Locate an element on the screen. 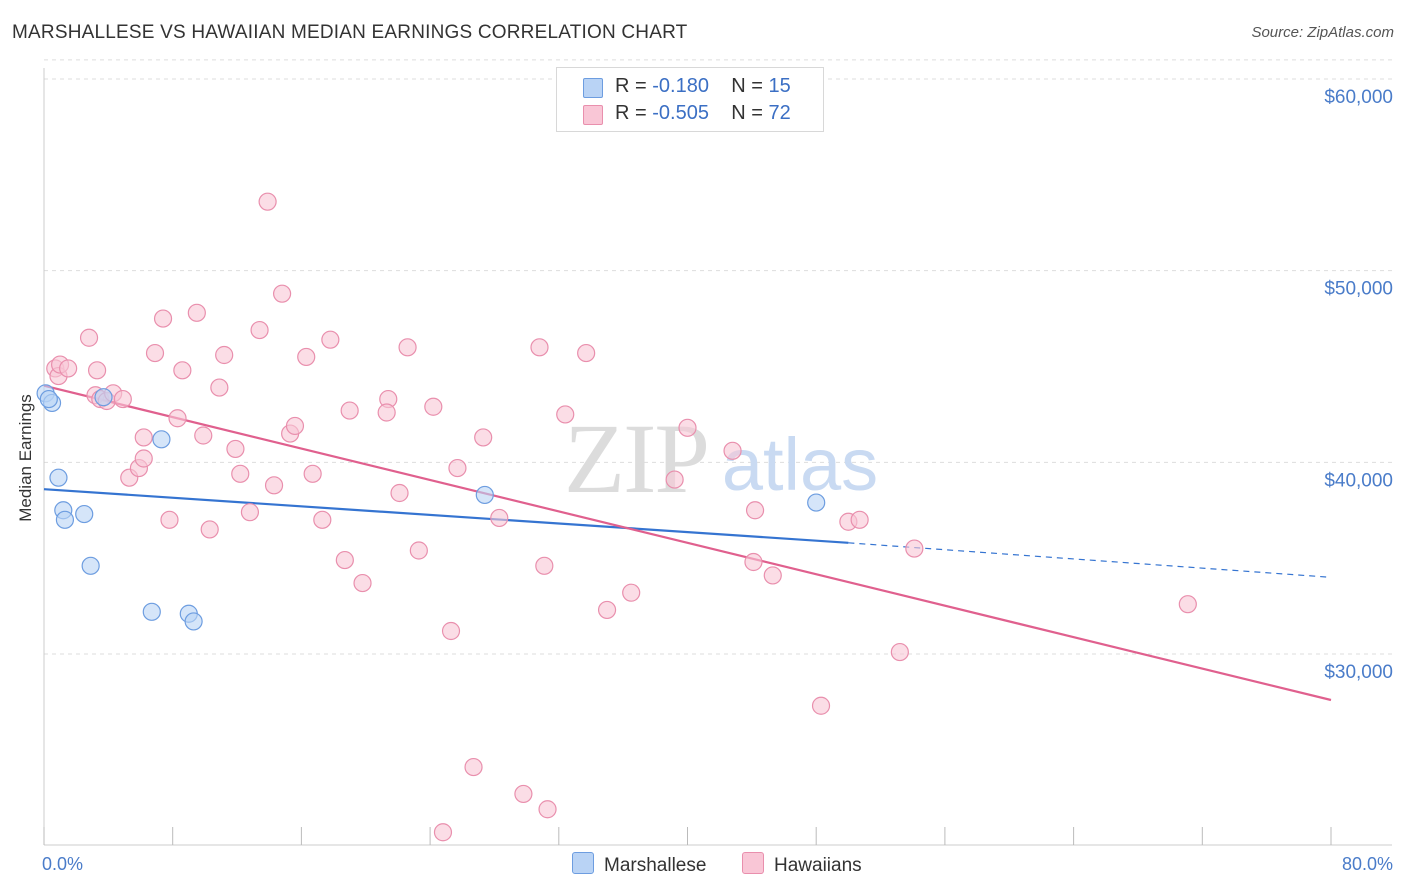  marshallese-trend-line is located at coordinates (446, 516).